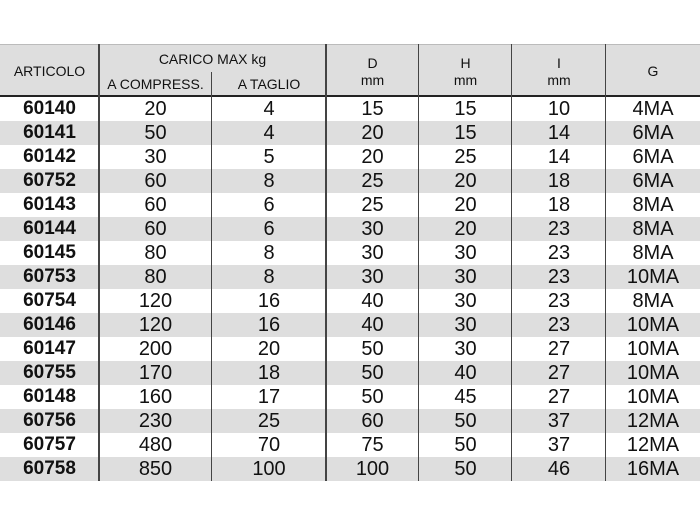  I want to click on cell-taglio: 20, so click(269, 349).